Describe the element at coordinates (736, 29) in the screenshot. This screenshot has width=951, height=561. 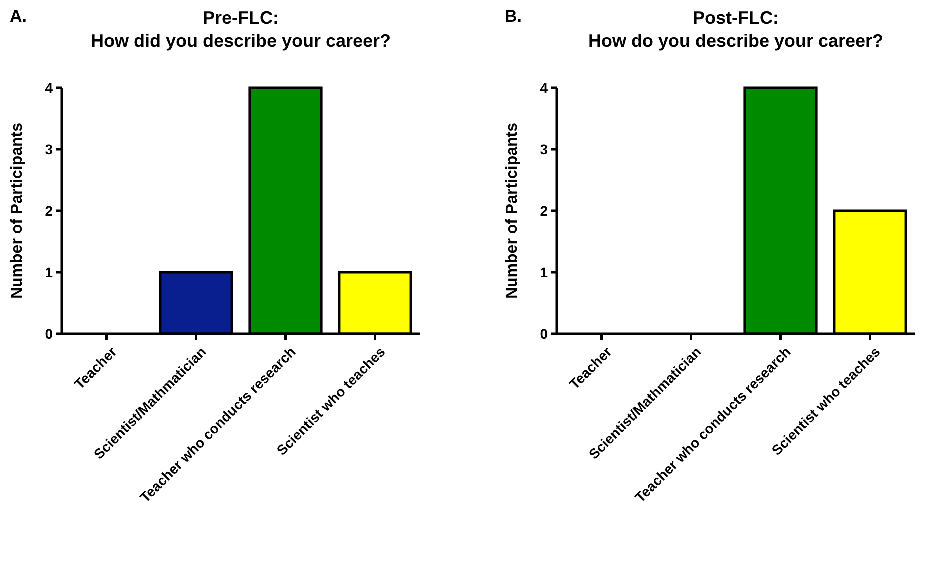
I see `chart-title: Post-FLC: How do you describe your career?` at that location.